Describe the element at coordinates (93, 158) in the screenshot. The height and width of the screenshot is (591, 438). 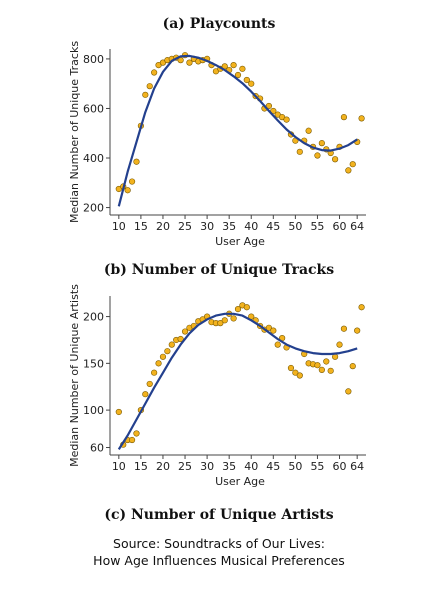
I see `y-tick-label: 400` at that location.